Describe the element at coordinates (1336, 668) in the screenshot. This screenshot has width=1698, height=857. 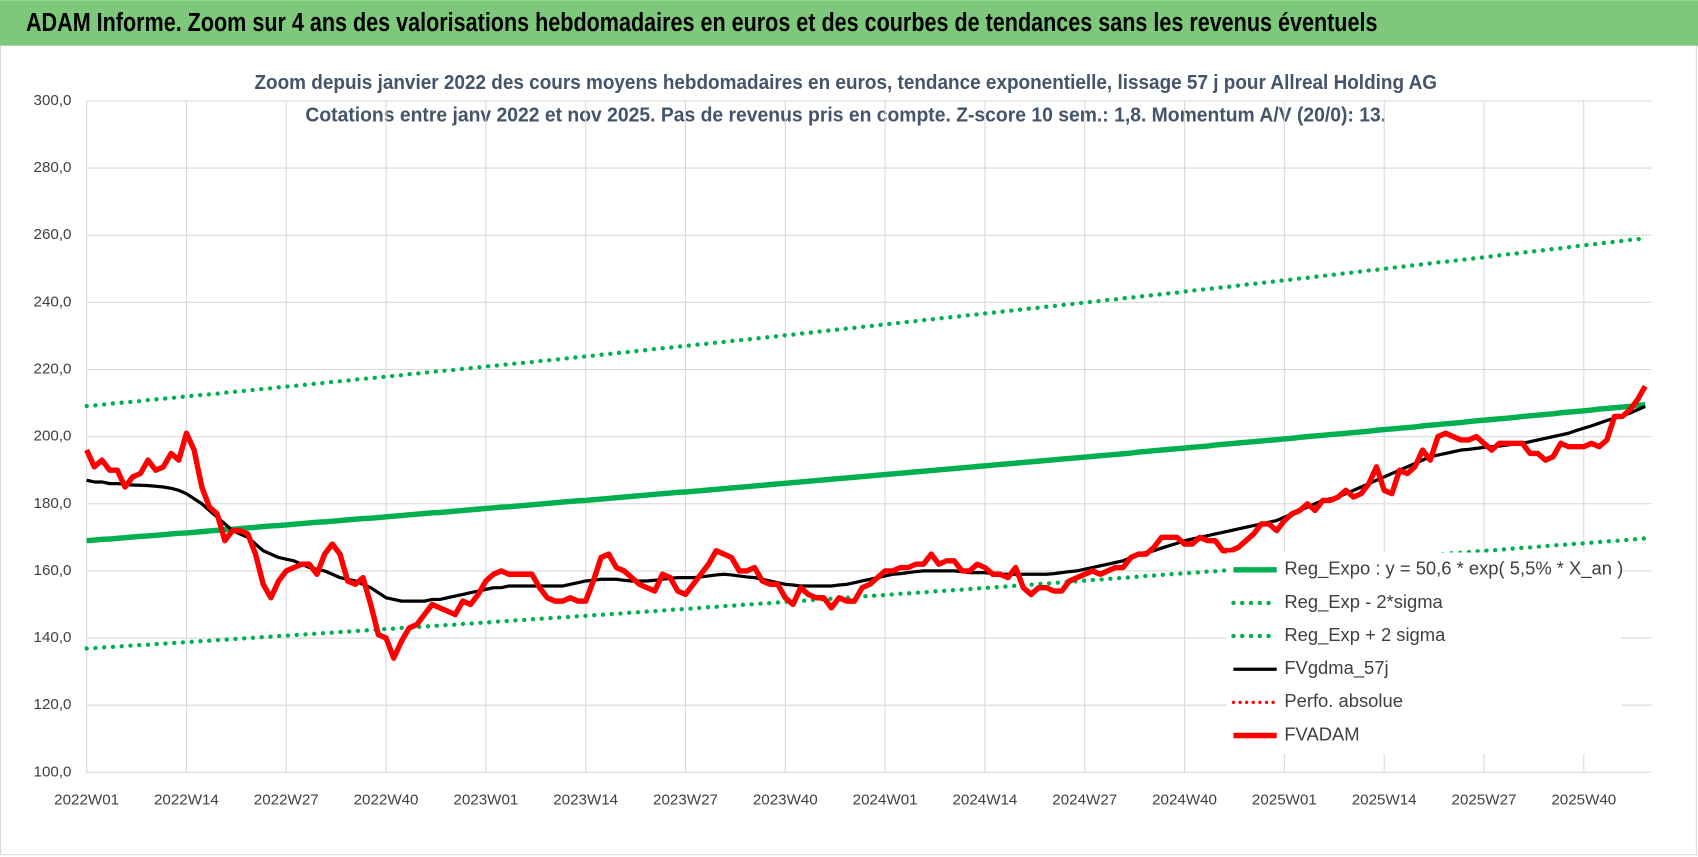
I see `legend-label: FVgdma_57j` at that location.